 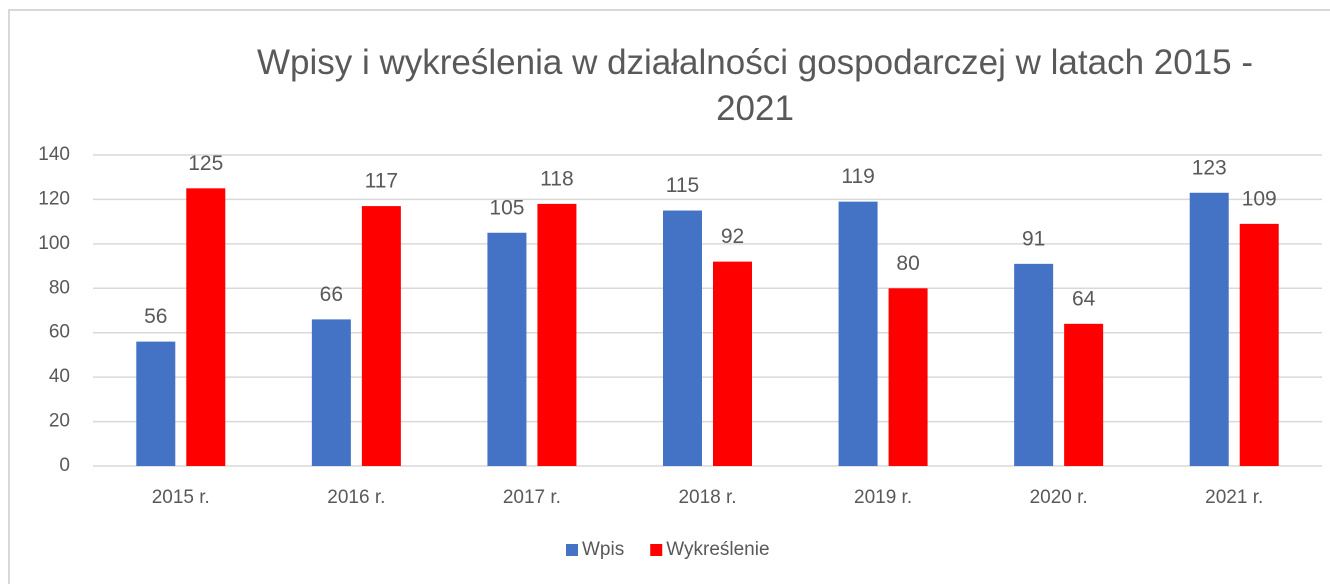 I want to click on data-label: 117, so click(x=381, y=181).